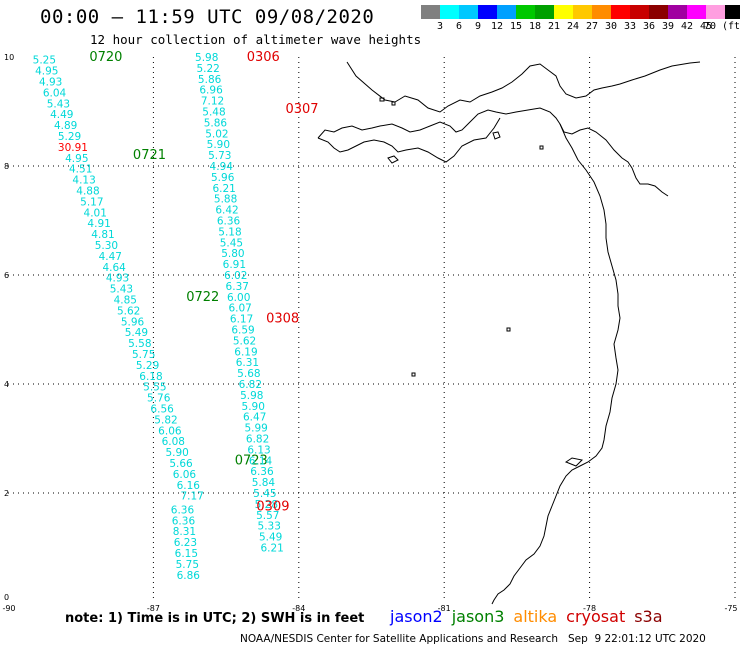 The image size is (740, 650). I want to click on y-tick-label: 4, so click(6, 384).